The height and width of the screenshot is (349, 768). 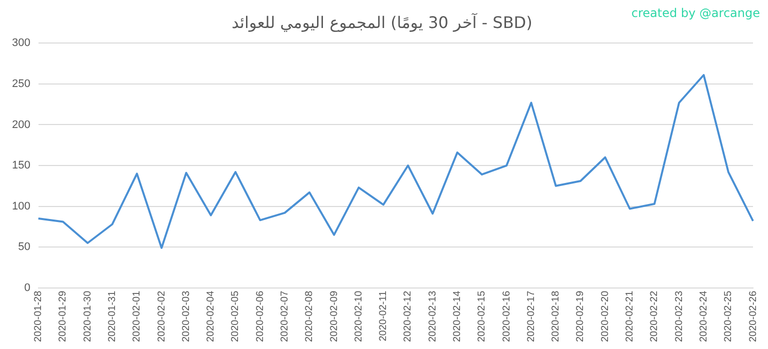 What do you see at coordinates (630, 316) in the screenshot?
I see `x-tick-label: 2020-02-21` at bounding box center [630, 316].